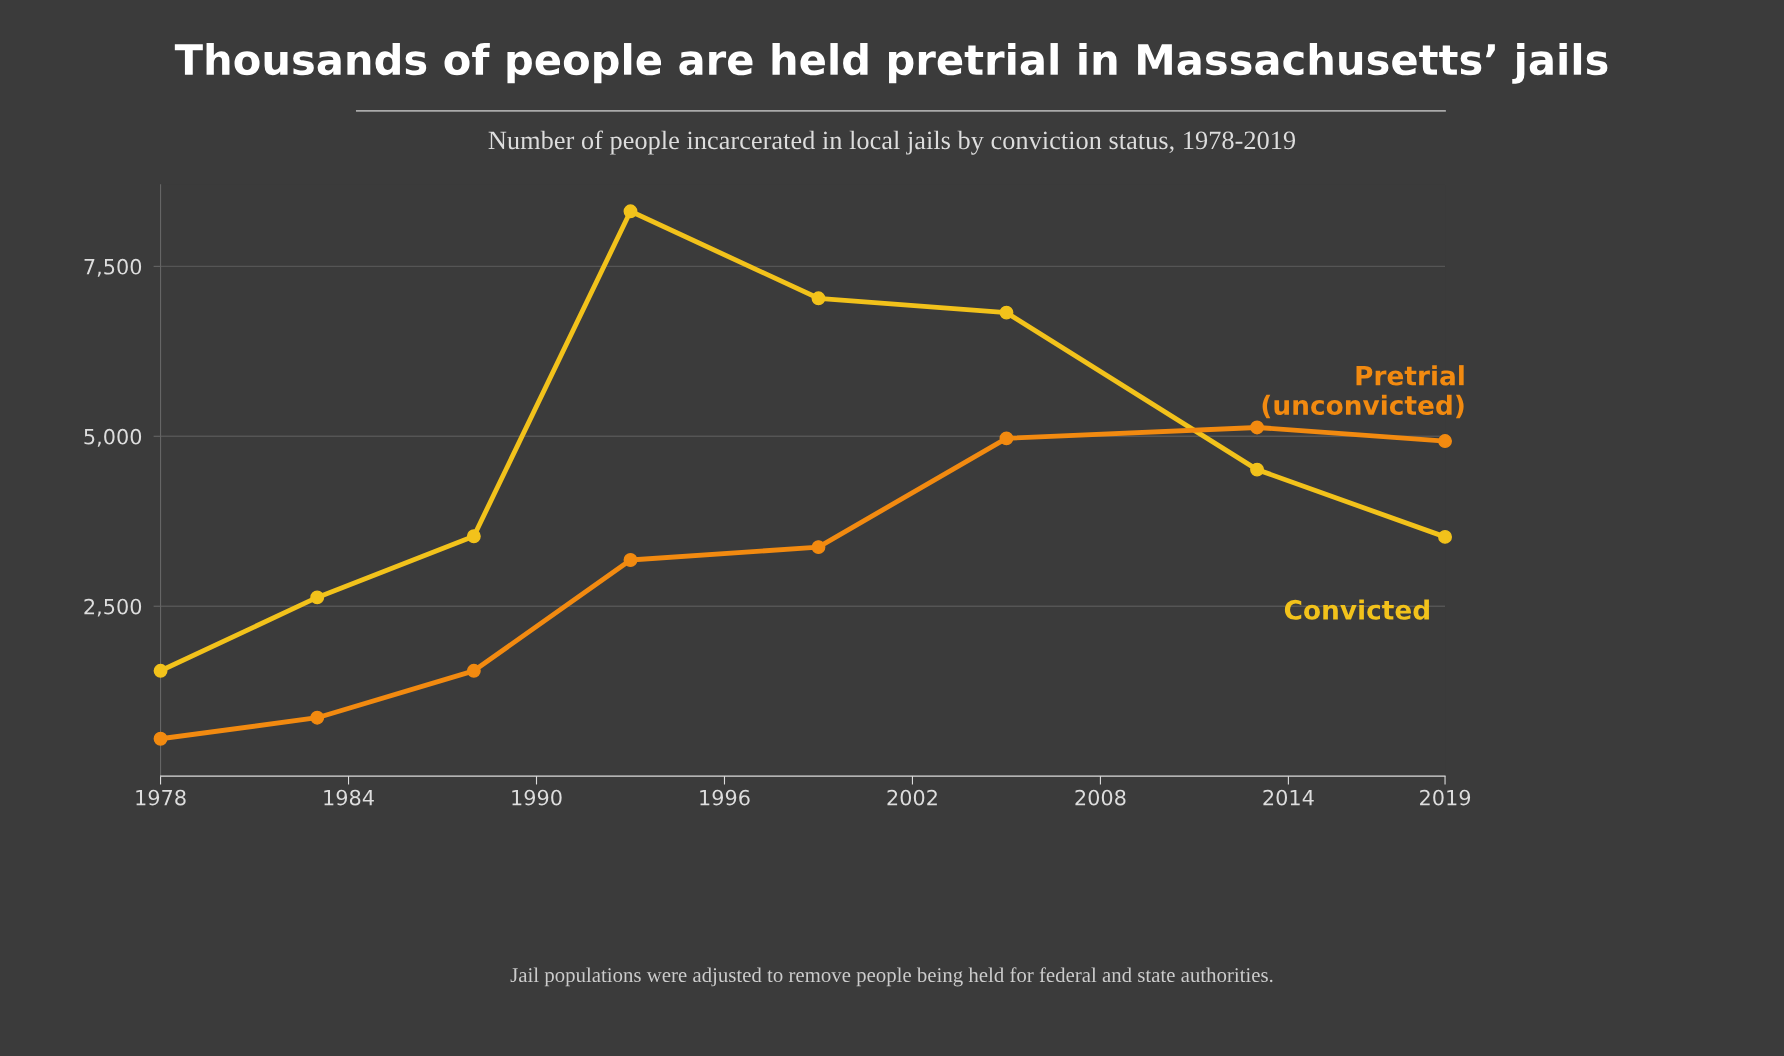  I want to click on x-tick-label: 1978, so click(161, 797).